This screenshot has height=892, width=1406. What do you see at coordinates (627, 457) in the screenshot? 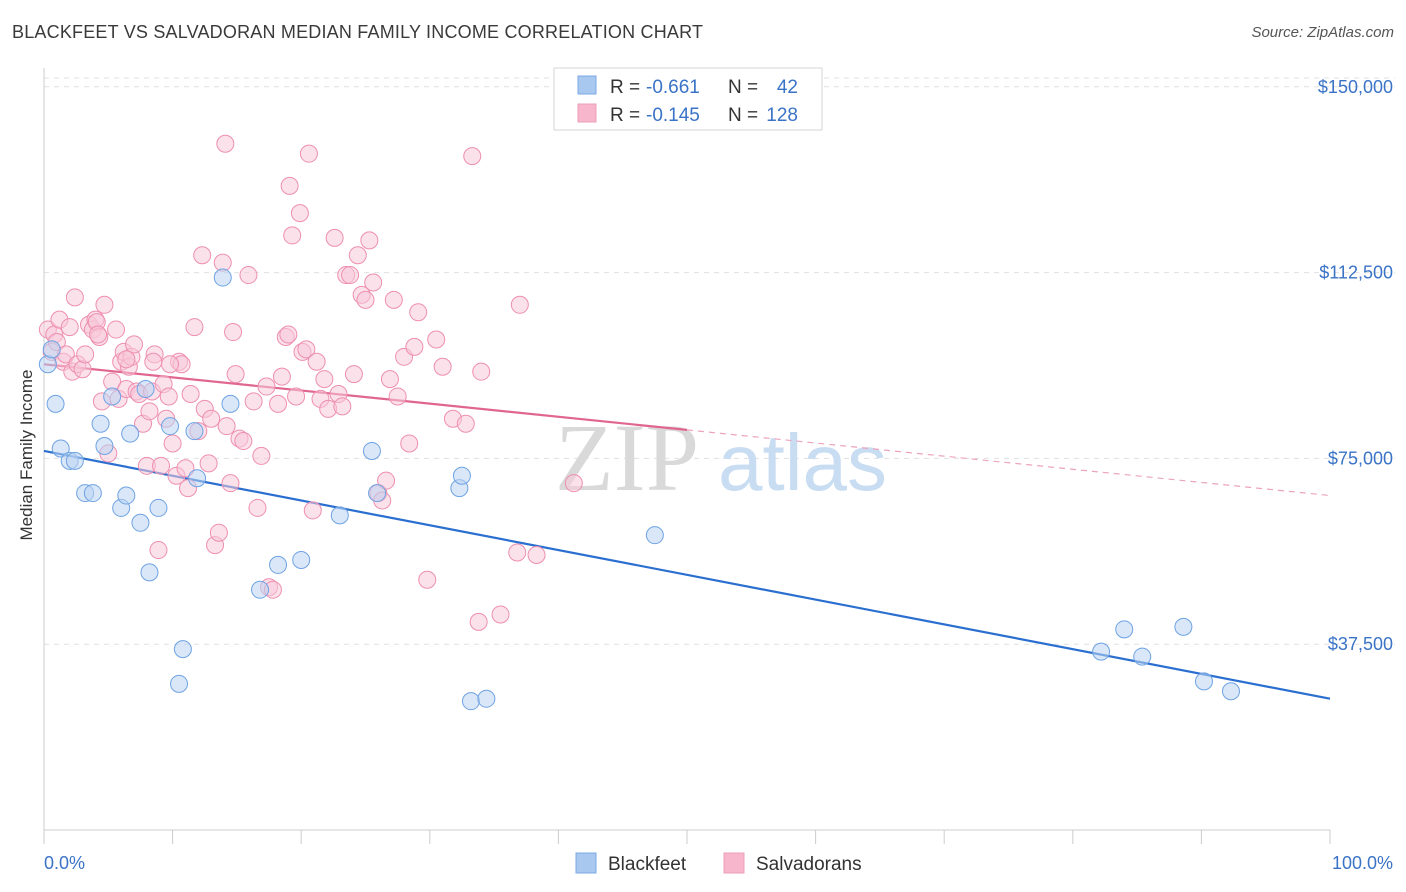
I see `watermark-zip: ZIP` at bounding box center [627, 457].